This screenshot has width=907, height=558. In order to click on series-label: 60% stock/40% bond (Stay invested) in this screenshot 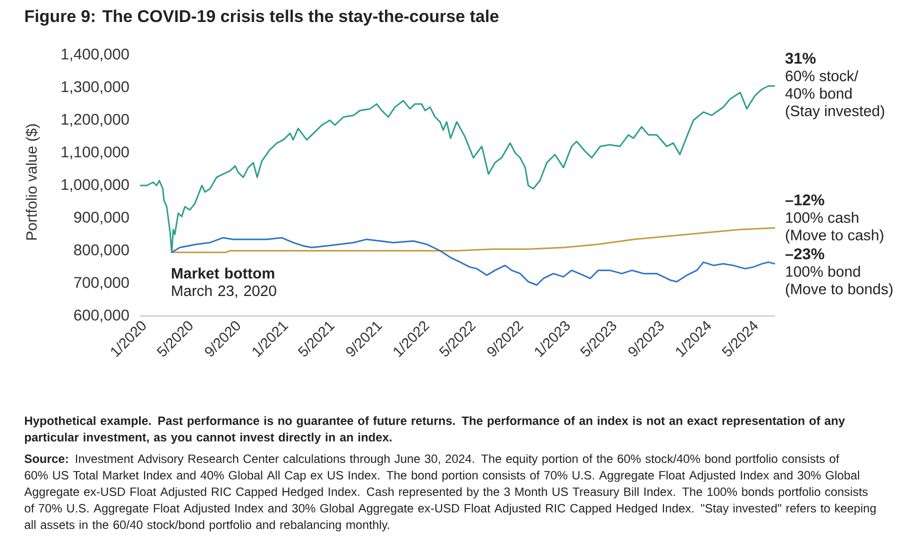, I will do `click(834, 95)`.